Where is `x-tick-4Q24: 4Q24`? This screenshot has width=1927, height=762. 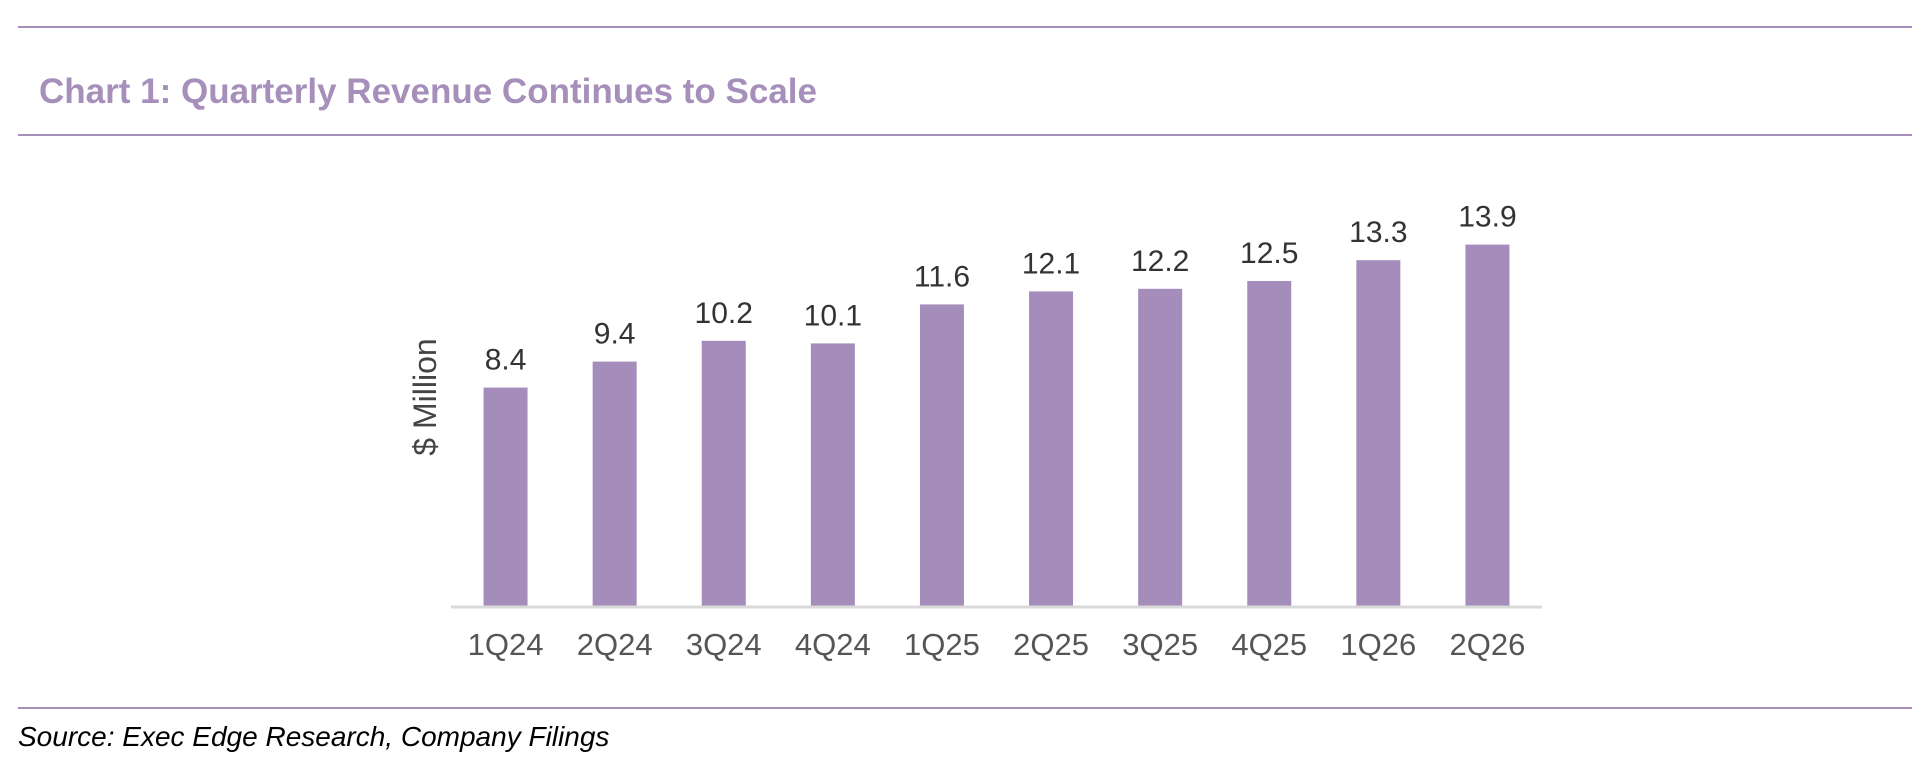 x-tick-4Q24: 4Q24 is located at coordinates (833, 644).